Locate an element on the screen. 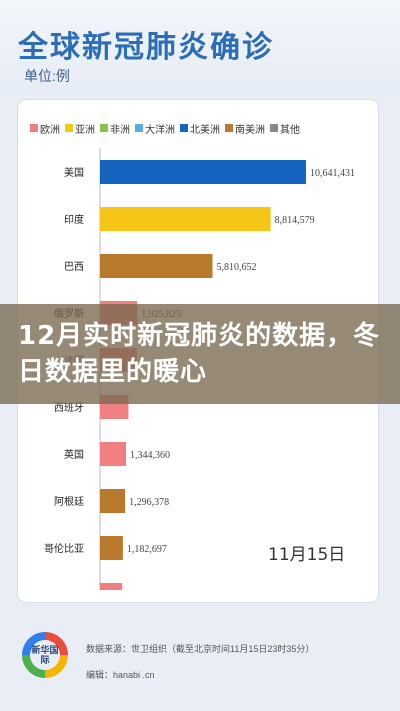 Image resolution: width=400 pixels, height=711 pixels. value-label: 1,182,697 is located at coordinates (147, 549).